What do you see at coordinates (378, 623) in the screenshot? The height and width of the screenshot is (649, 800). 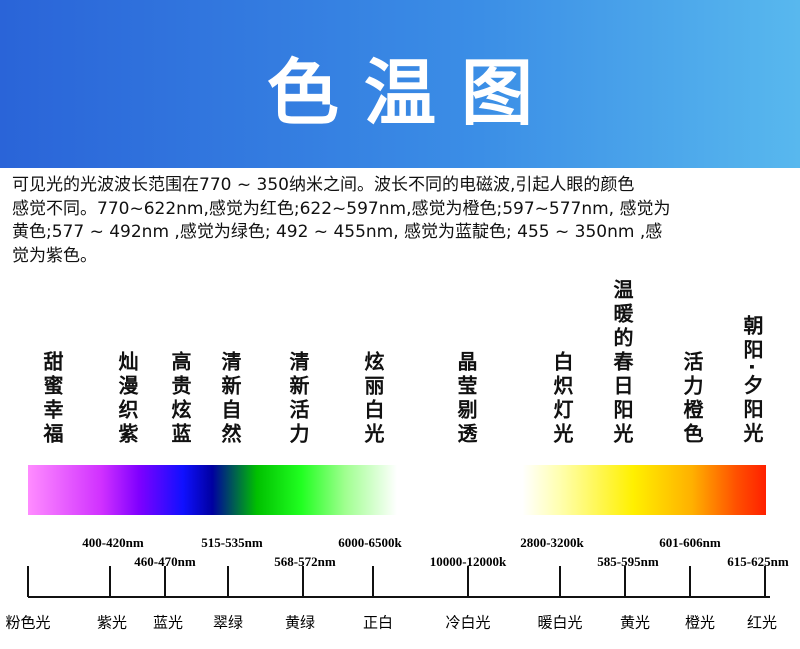 I see `color-label: 正白` at bounding box center [378, 623].